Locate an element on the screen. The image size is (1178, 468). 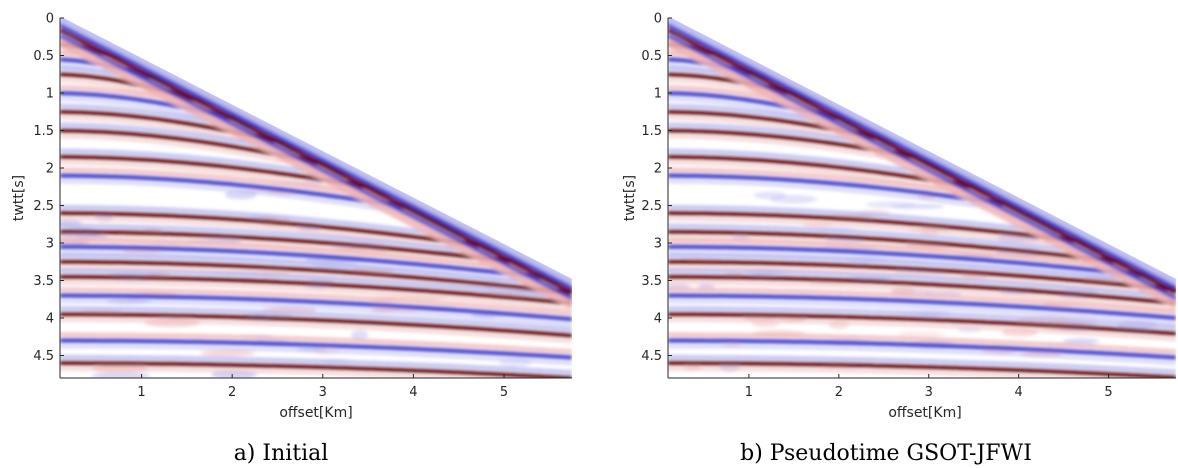
panel-caption: b) Pseudotime GSOT-JFWI is located at coordinates (886, 453).